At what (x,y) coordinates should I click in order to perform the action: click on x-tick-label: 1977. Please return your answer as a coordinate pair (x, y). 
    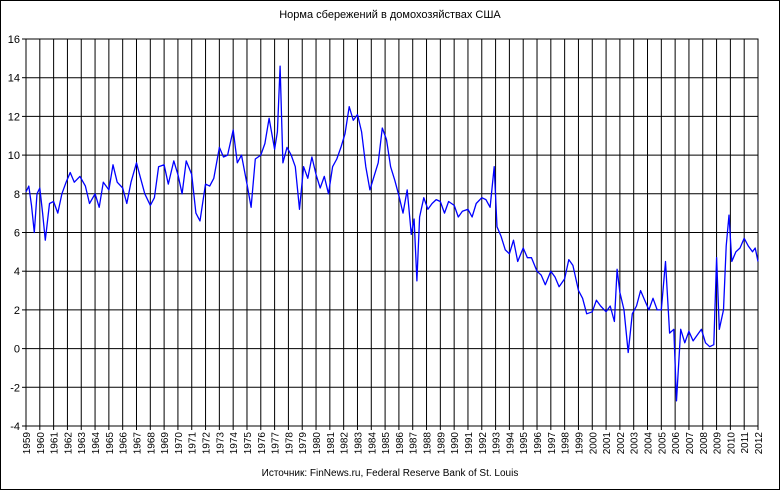
    Looking at the image, I should click on (276, 443).